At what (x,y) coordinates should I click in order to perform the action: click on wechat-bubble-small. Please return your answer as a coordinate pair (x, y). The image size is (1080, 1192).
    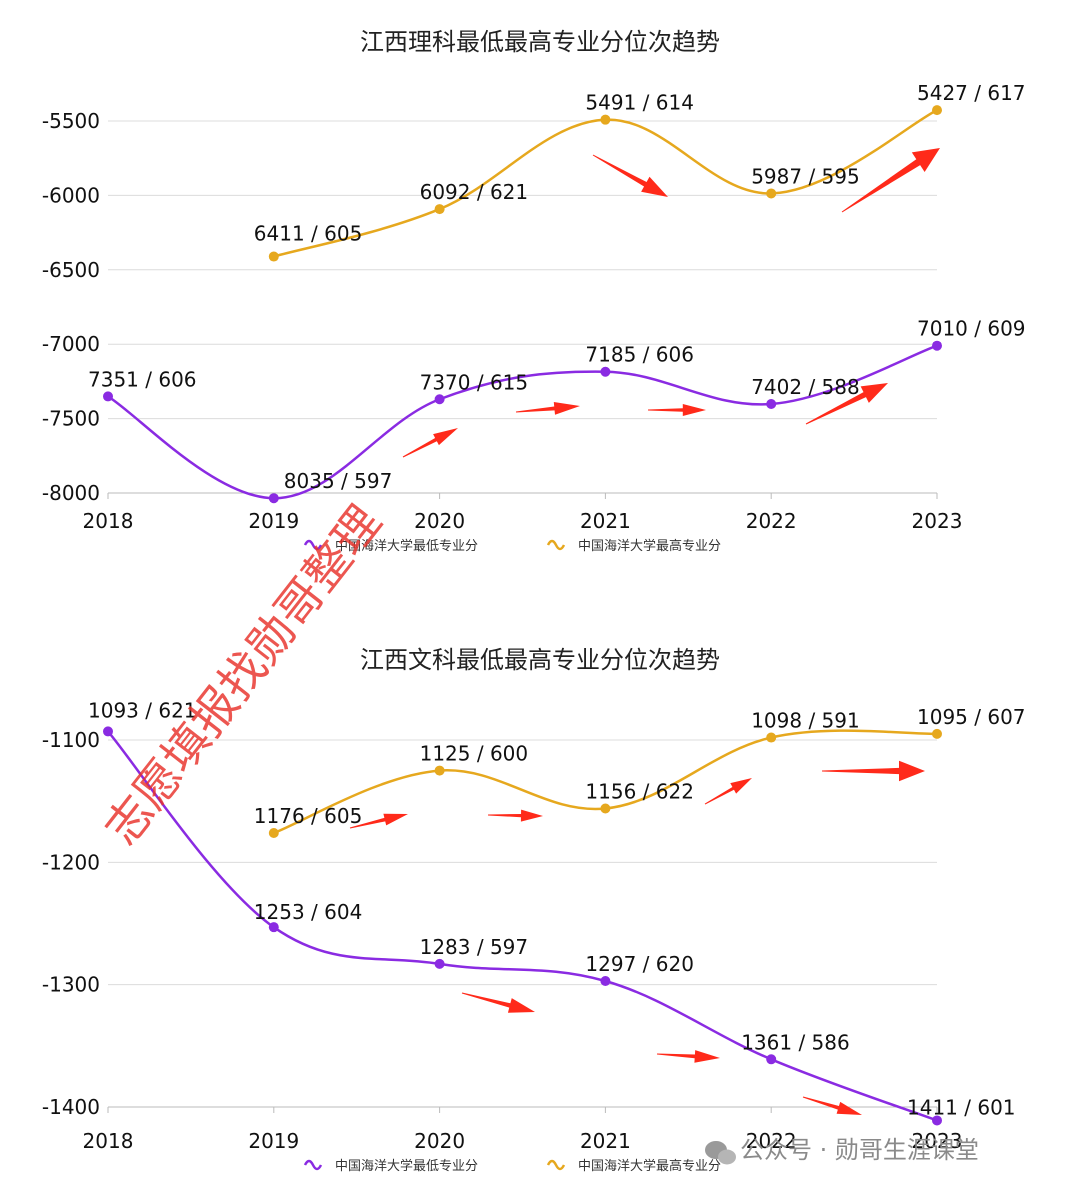
    Looking at the image, I should click on (727, 1157).